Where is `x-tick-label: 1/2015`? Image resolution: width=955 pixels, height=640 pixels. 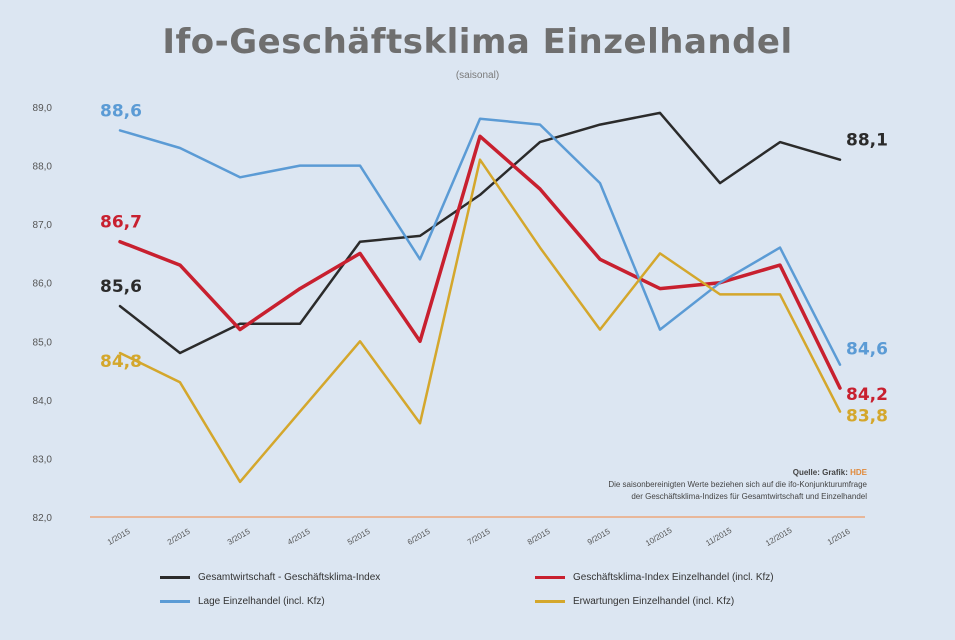 x-tick-label: 1/2015 is located at coordinates (119, 537).